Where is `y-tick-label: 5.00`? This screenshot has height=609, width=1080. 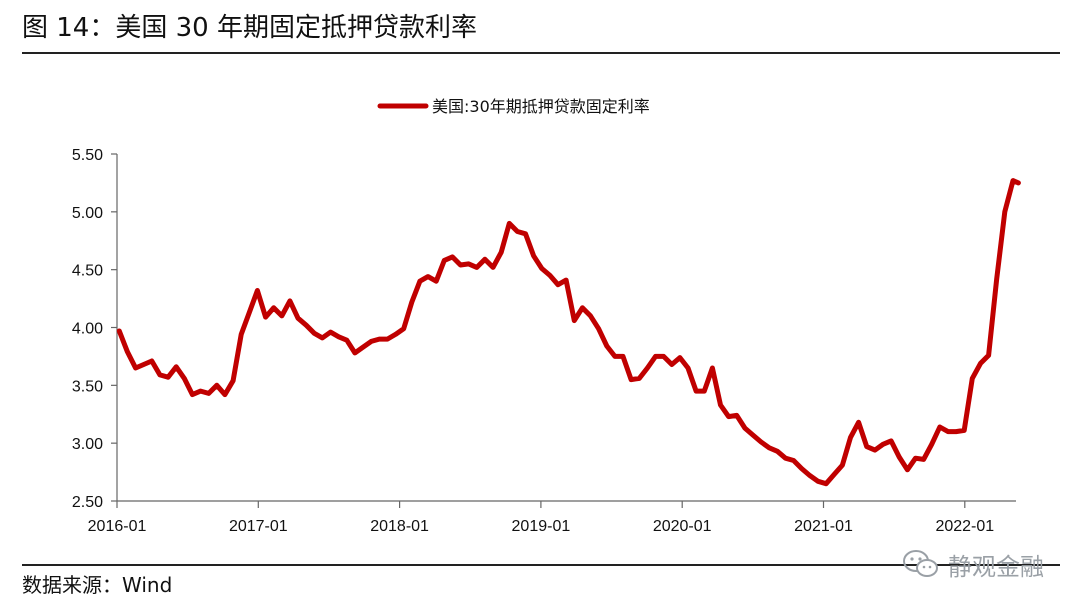 y-tick-label: 5.00 is located at coordinates (87, 213).